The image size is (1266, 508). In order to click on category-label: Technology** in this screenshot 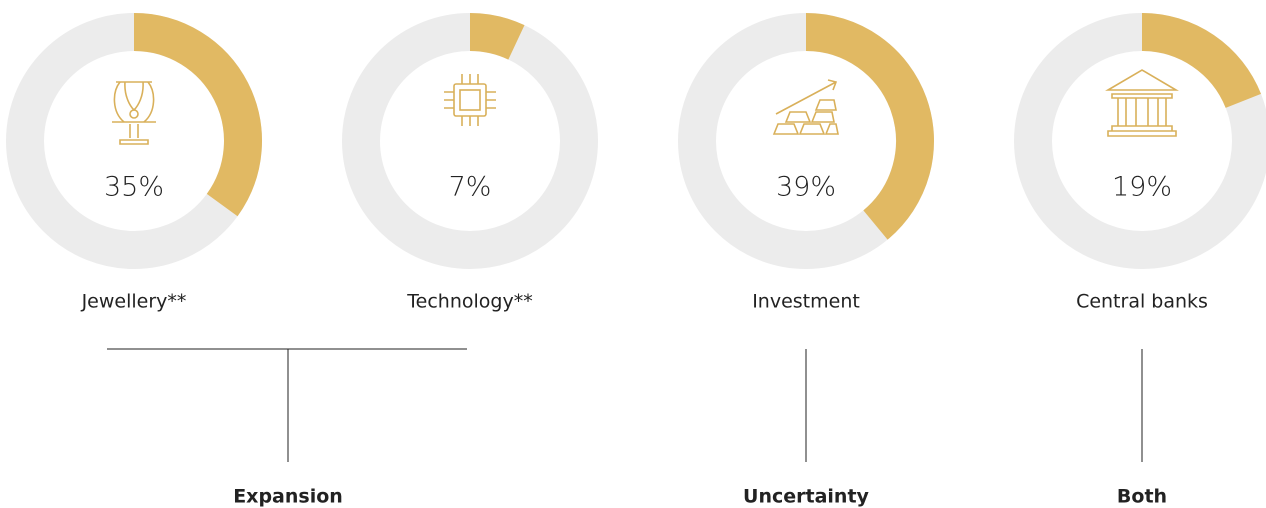, I will do `click(469, 302)`.